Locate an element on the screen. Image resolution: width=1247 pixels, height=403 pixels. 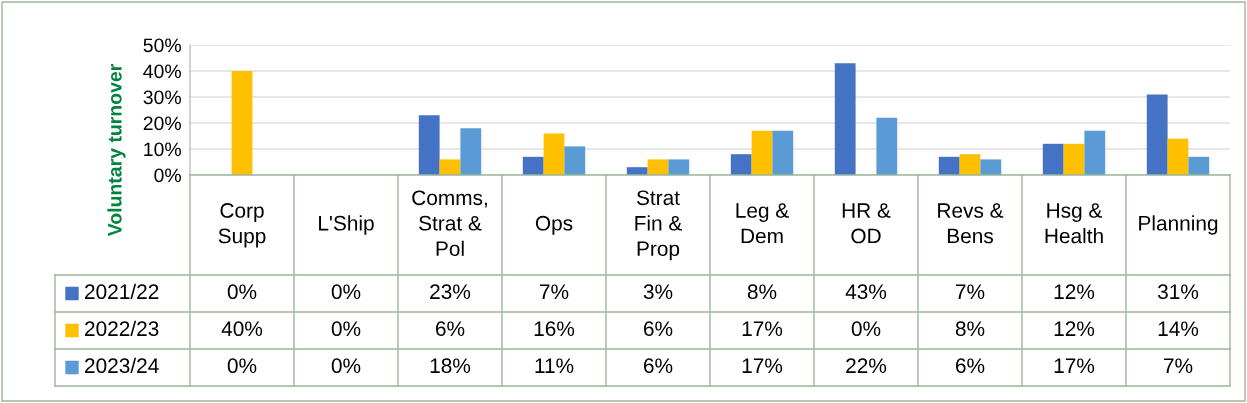
x-tick-label: Planning is located at coordinates (1178, 225).